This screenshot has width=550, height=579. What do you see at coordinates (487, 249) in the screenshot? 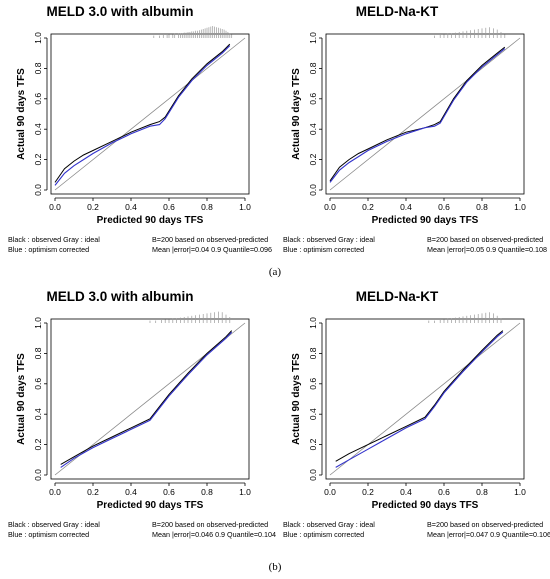
I see `legend-right-line: Mean |error|=0.05 0.9 Quantile=0.108` at bounding box center [487, 249].